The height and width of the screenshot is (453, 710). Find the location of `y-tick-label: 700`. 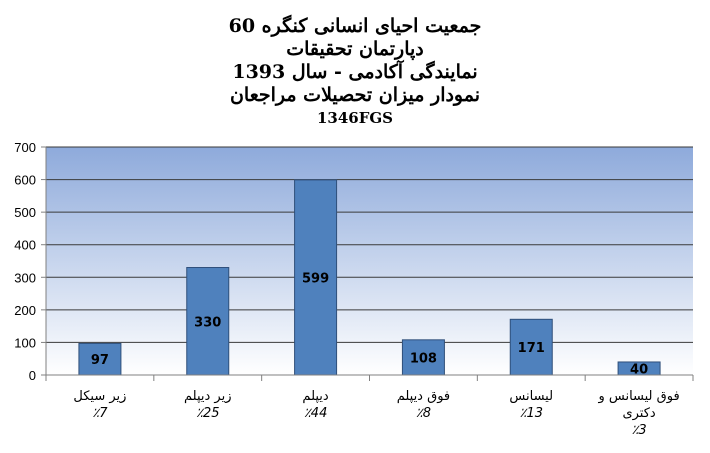

y-tick-label: 700 is located at coordinates (25, 147).